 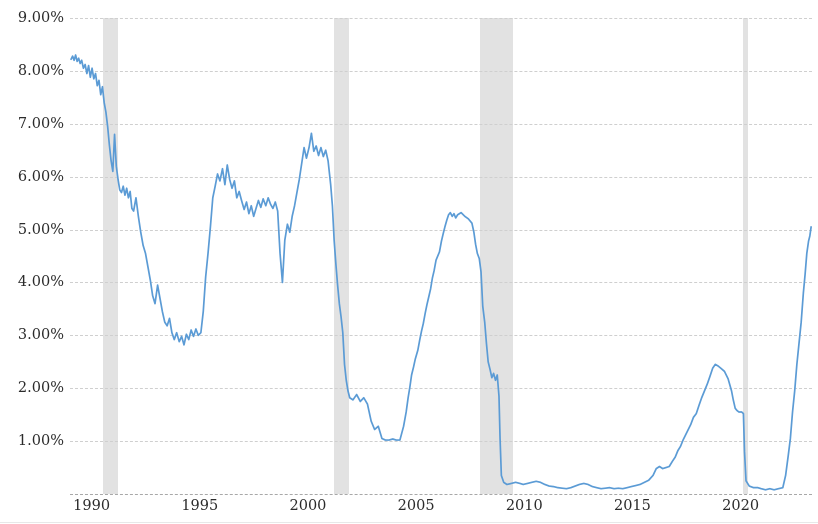 I want to click on x-axis-tick-label: 2020, so click(x=741, y=506).